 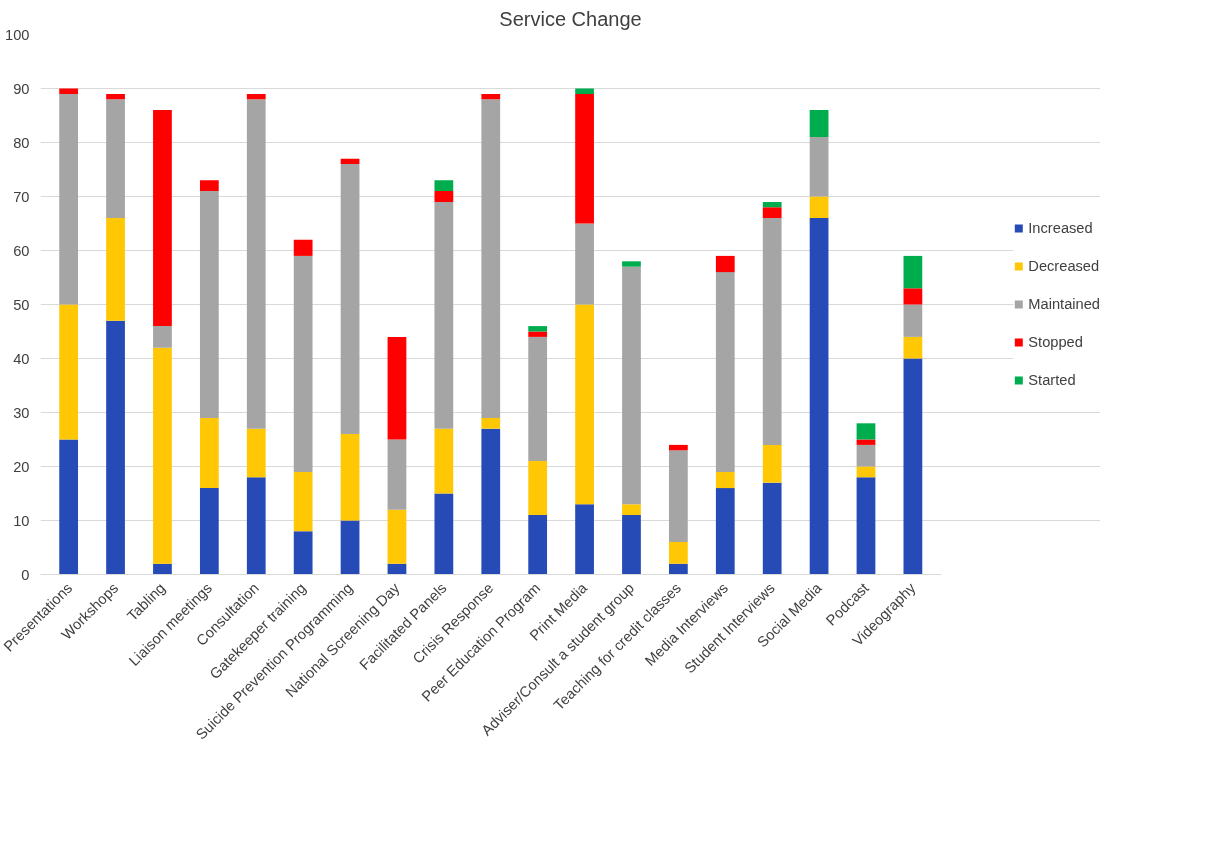 I want to click on y-tick-label: 0, so click(x=25, y=574).